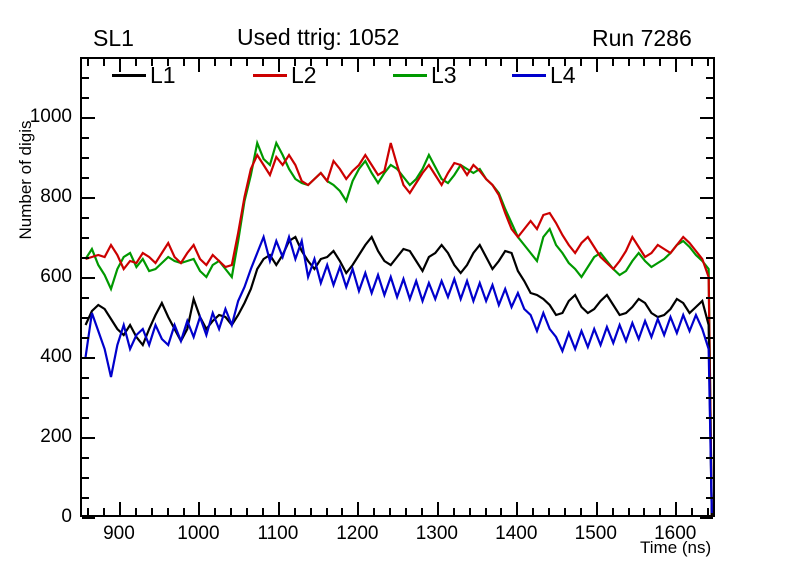 The image size is (796, 572). What do you see at coordinates (347, 75) in the screenshot?
I see `legend: L1 L2 L3 L4` at bounding box center [347, 75].